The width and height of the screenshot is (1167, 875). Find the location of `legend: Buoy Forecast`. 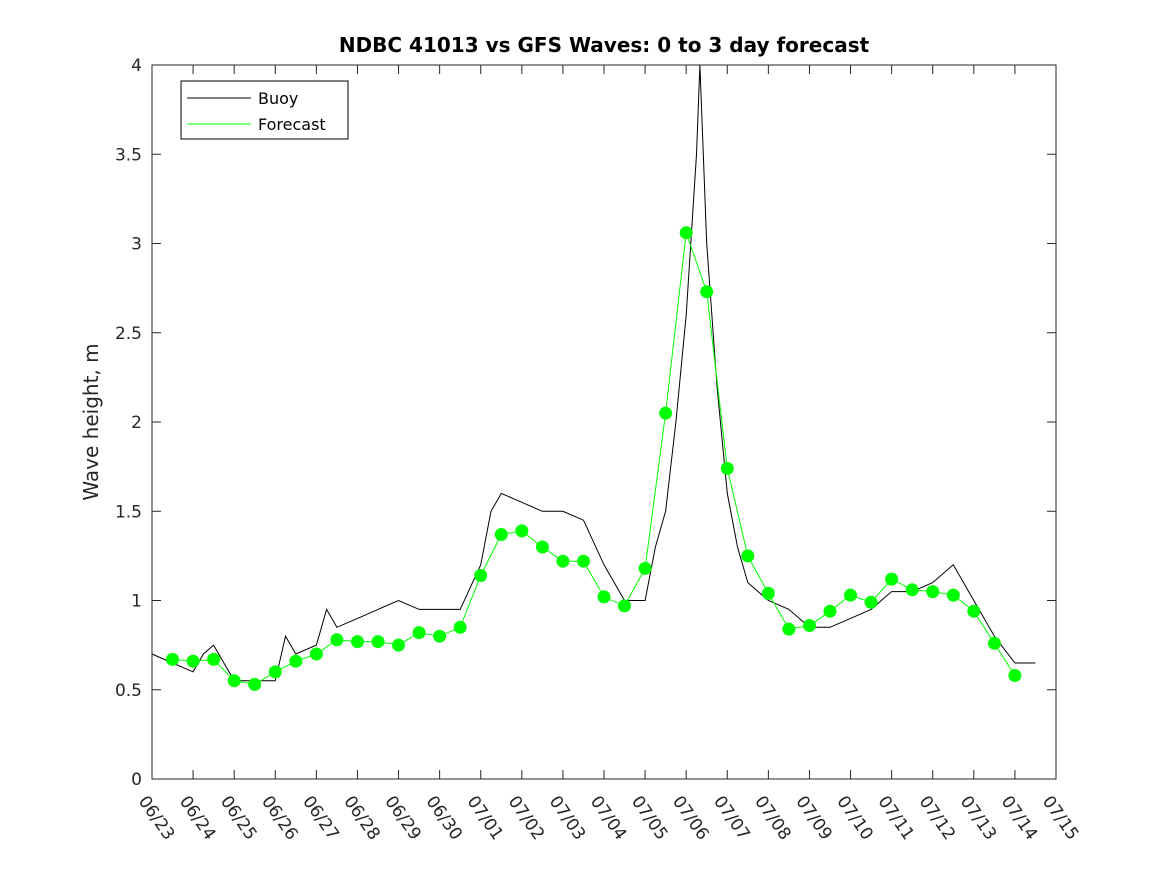

legend: Buoy Forecast is located at coordinates (264, 110).